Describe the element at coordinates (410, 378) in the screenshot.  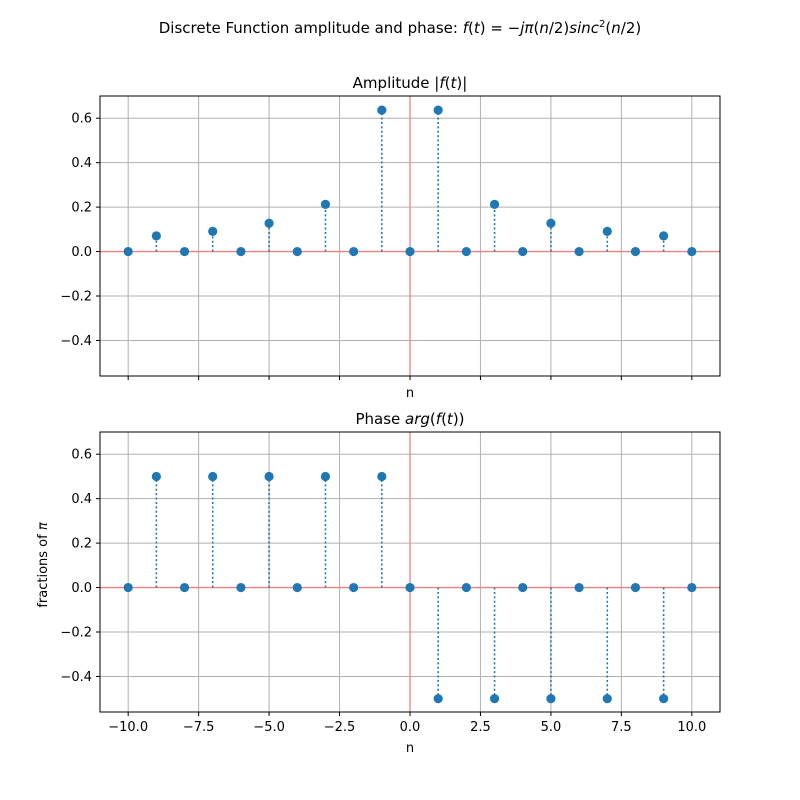
I see `amplitude-x-ticks` at that location.